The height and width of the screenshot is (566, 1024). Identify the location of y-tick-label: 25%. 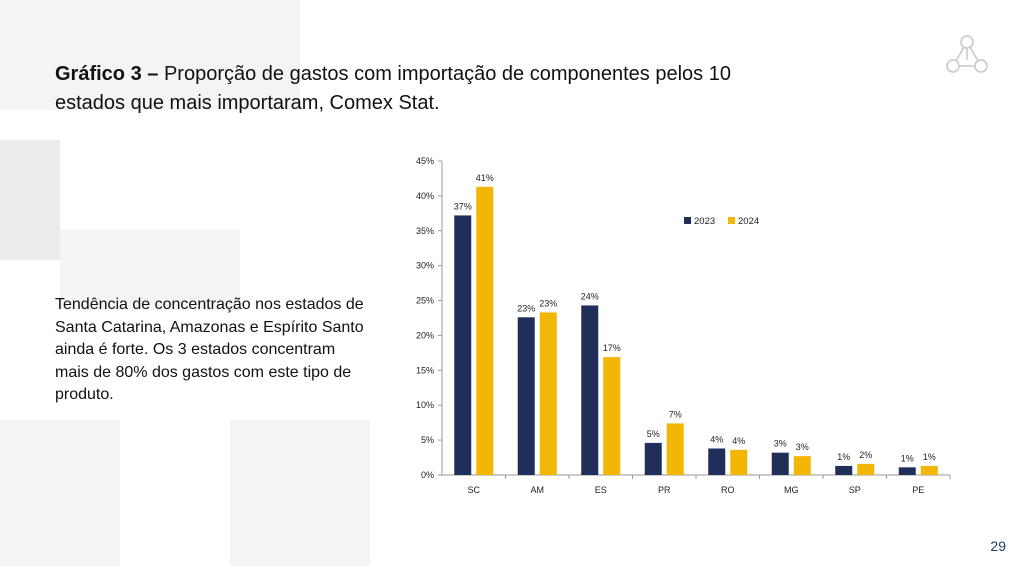
(425, 301).